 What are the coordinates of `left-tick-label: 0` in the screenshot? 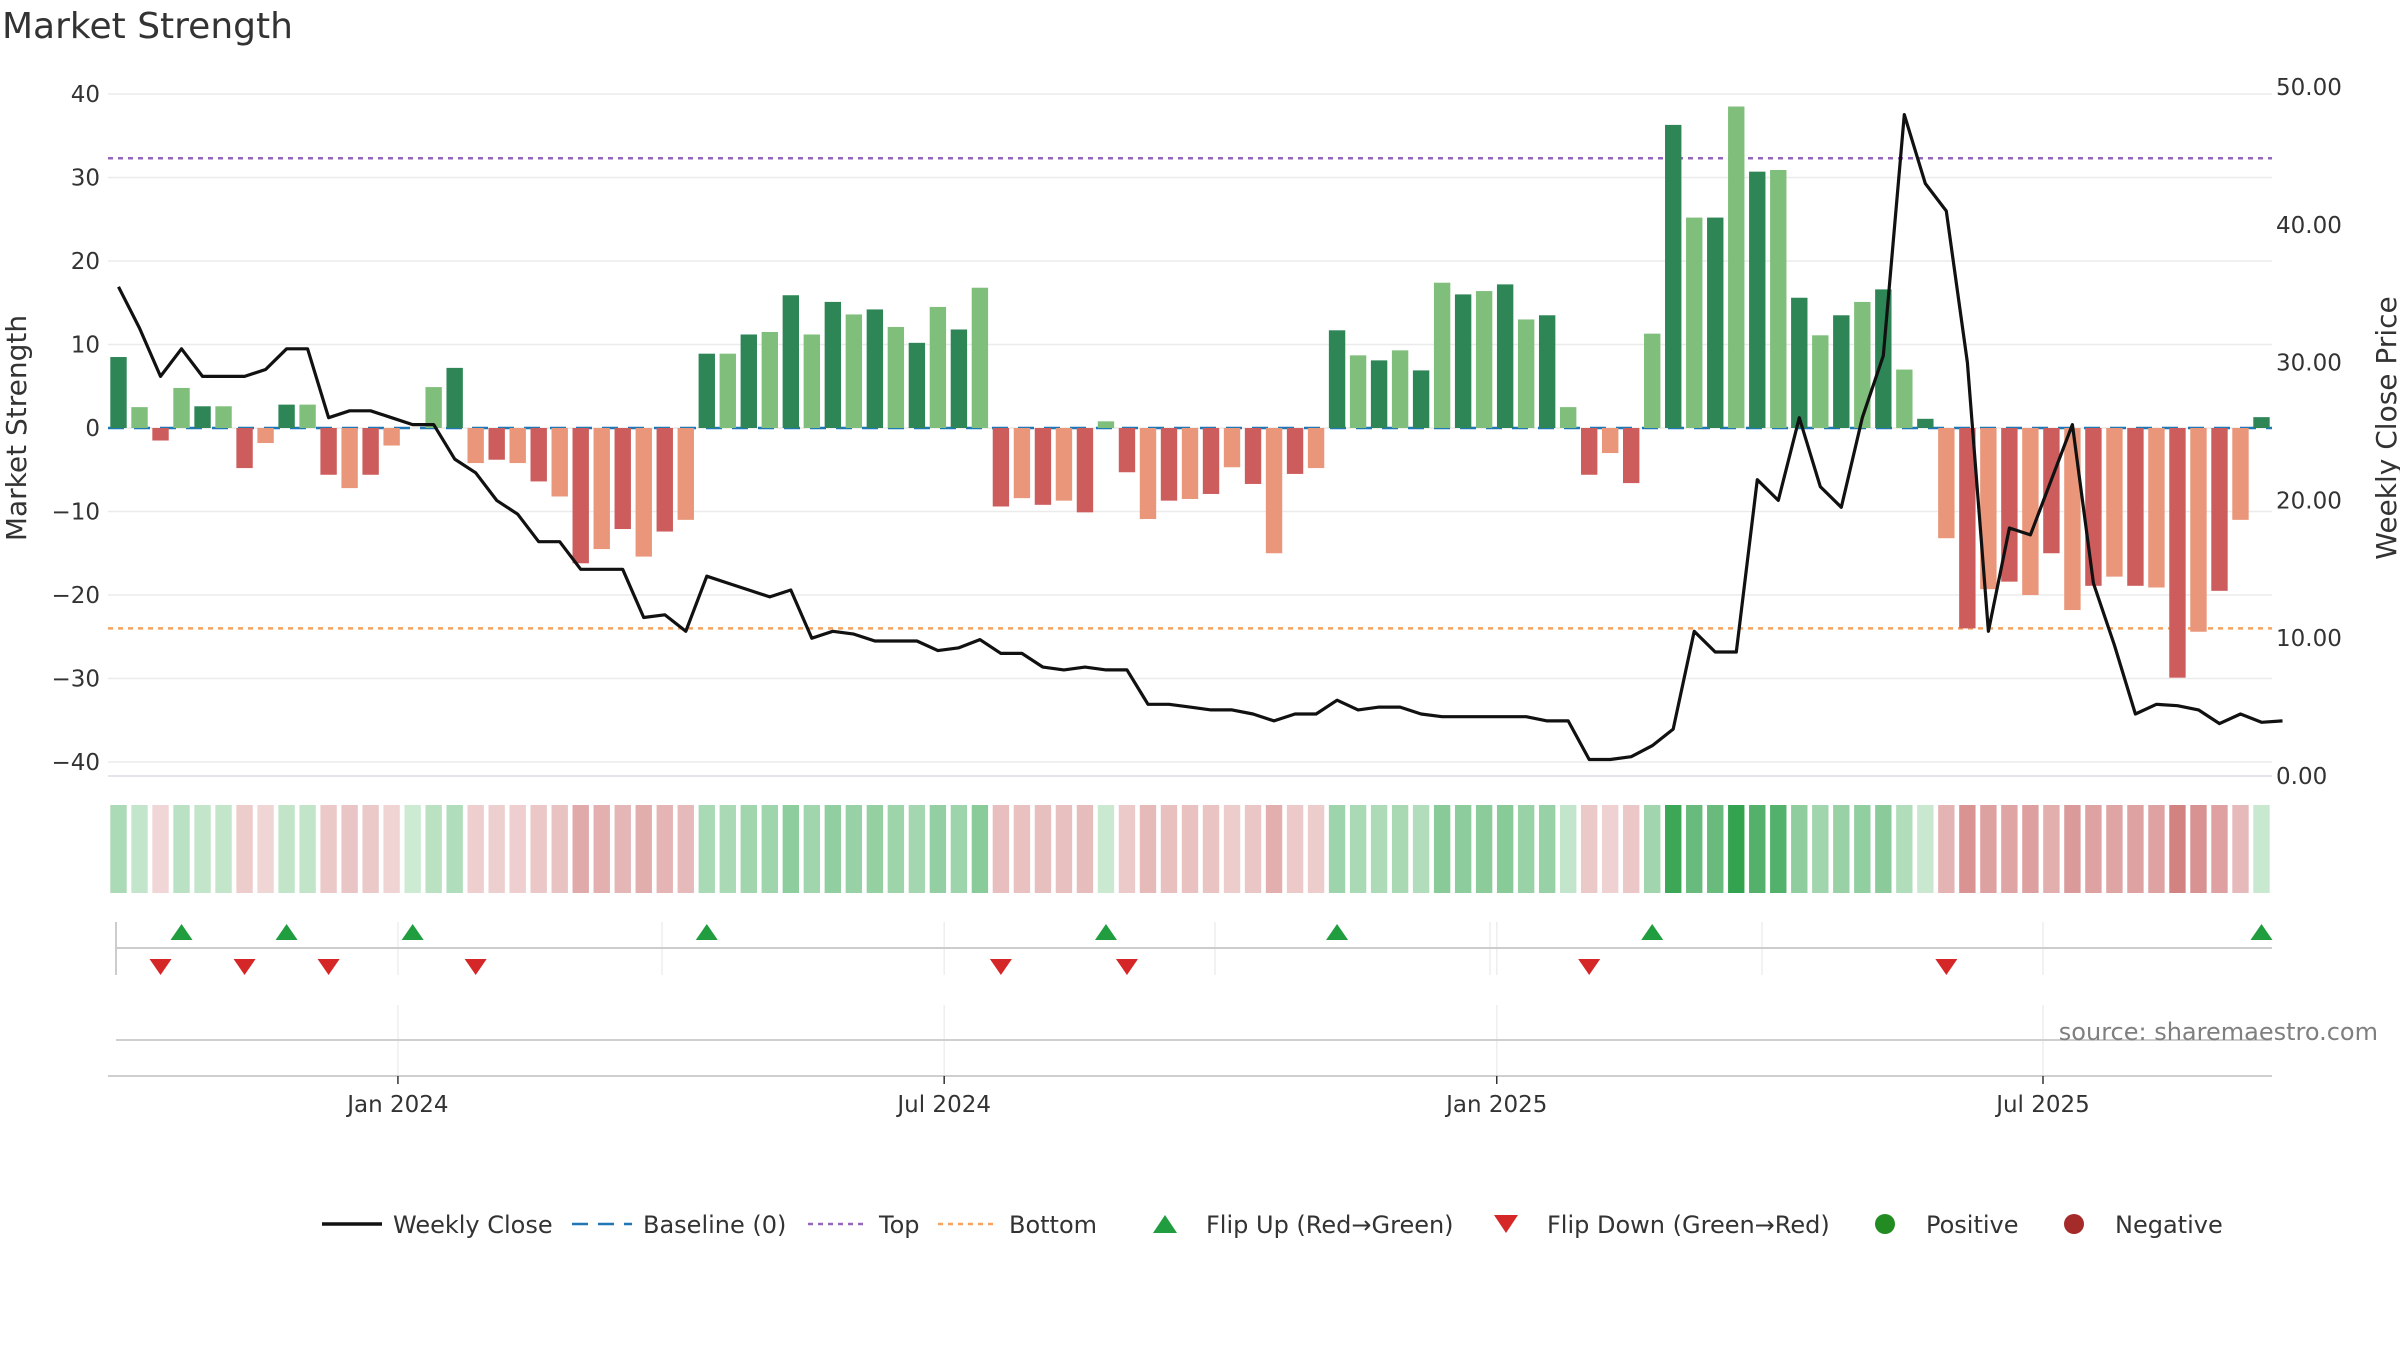 It's located at (92, 429).